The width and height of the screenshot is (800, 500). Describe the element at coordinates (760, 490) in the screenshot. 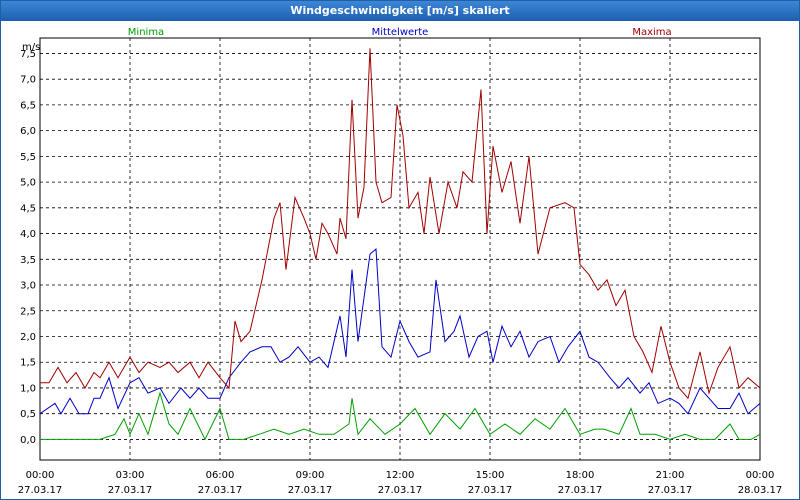

I see `x-tick-date: 28.03.17` at that location.